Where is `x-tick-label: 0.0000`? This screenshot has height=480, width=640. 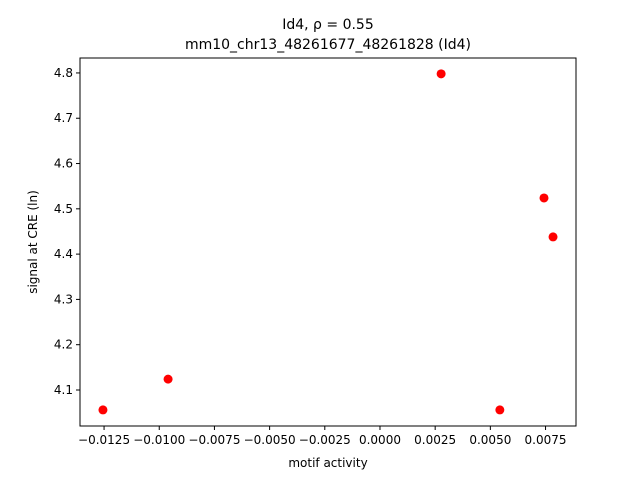 x-tick-label: 0.0000 is located at coordinates (380, 440).